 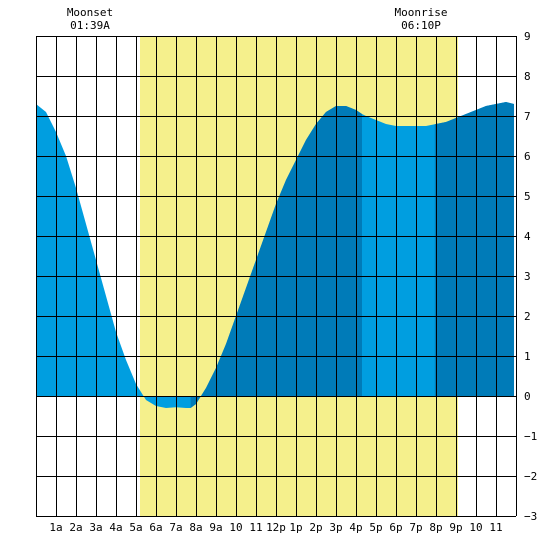 I want to click on x-tick-label: 1p, so click(x=295, y=527).